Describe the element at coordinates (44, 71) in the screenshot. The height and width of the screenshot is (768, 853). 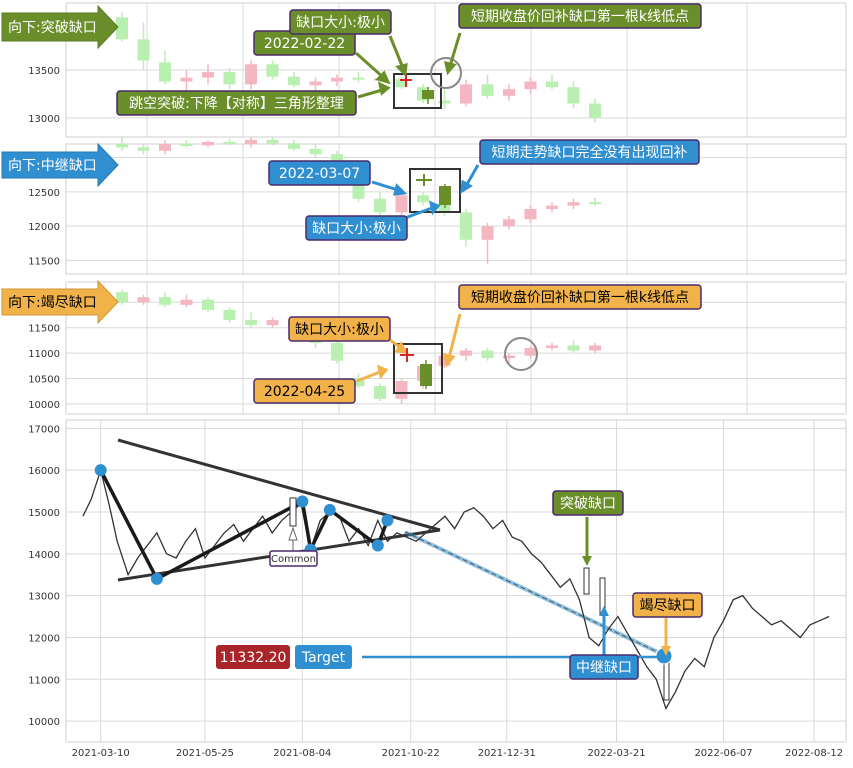
I see `y-tick-label: 13500` at that location.